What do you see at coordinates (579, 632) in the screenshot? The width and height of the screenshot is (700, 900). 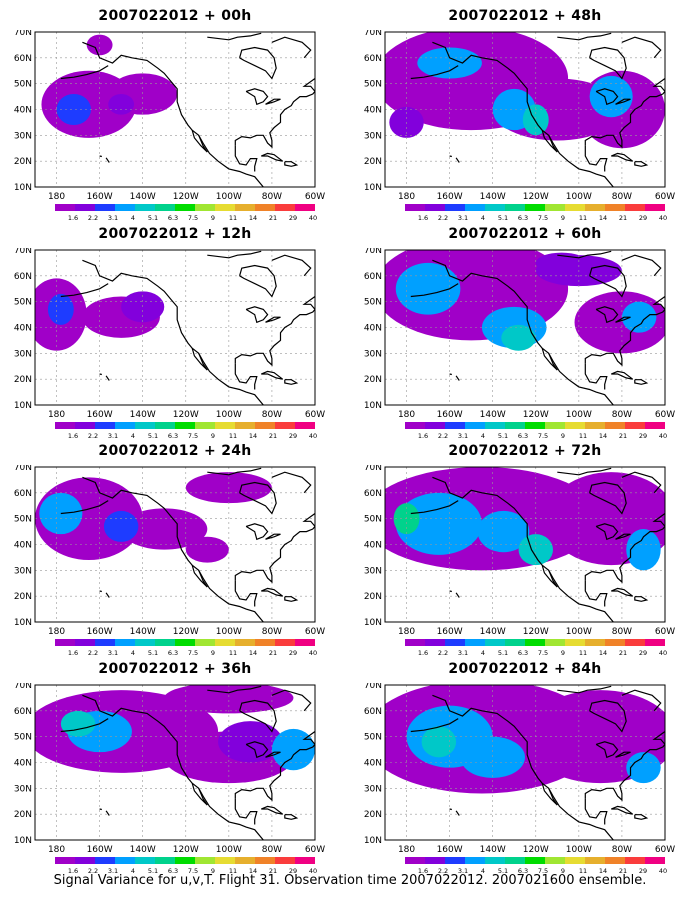 I see `lon-tick-label: 100W` at bounding box center [579, 632].